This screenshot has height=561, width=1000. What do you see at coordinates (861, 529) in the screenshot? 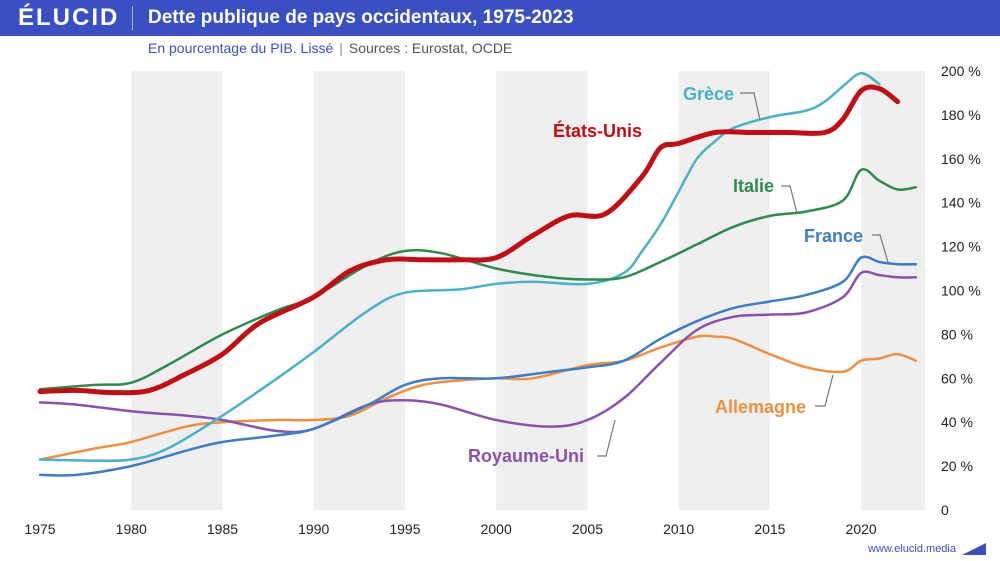
I see `x-tick-label: 2020` at bounding box center [861, 529].